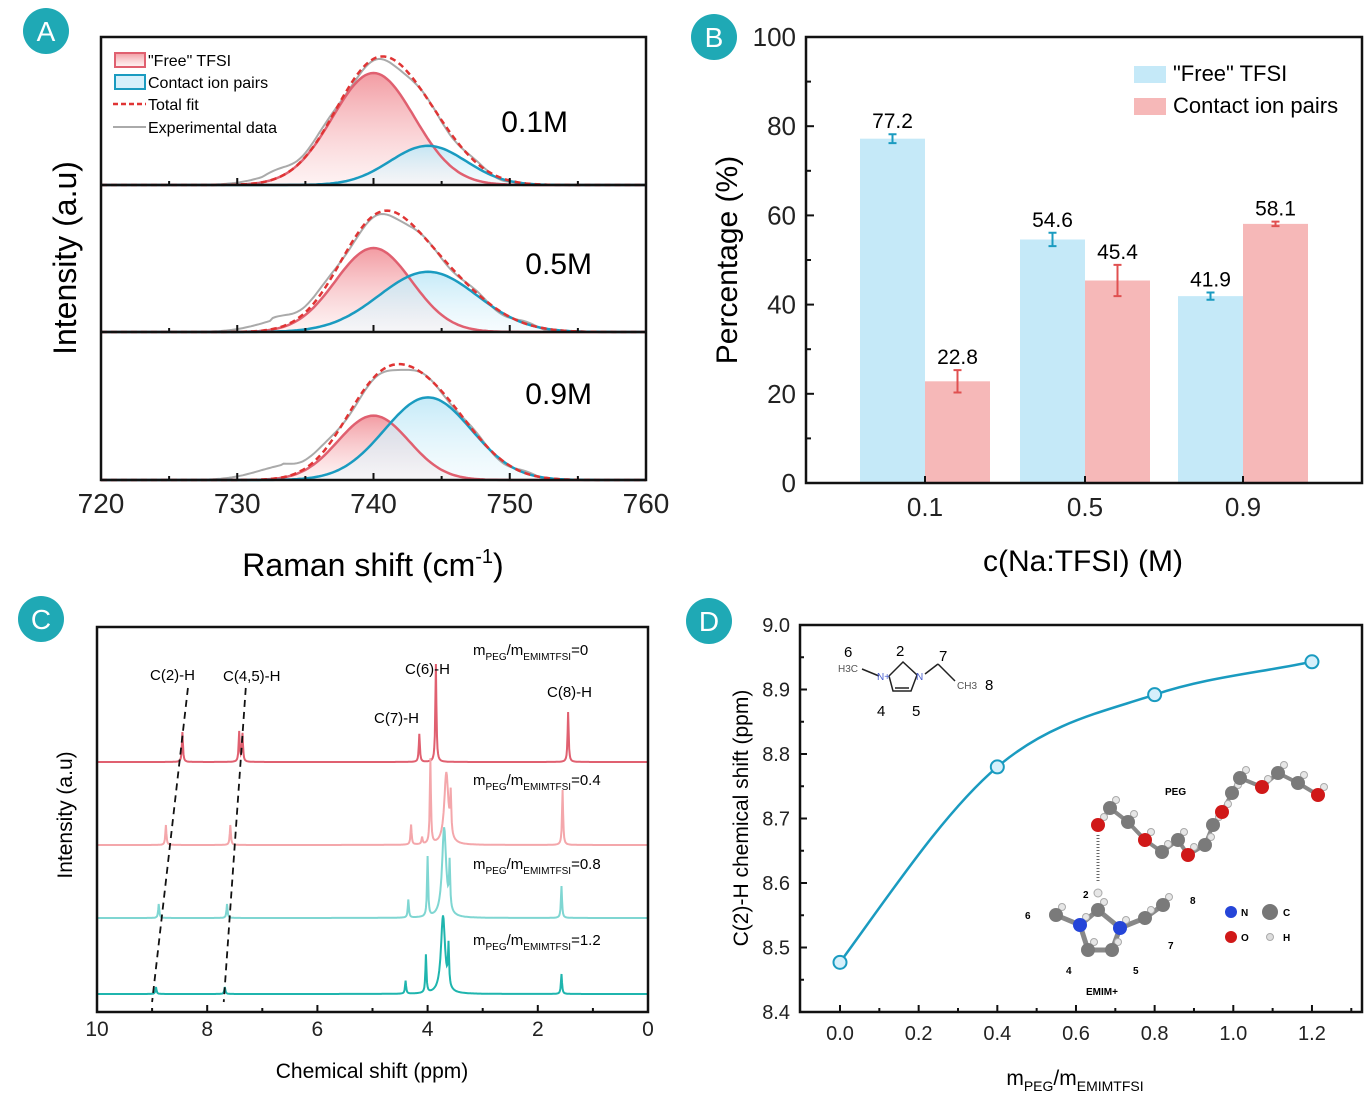  I want to click on badge-label: B, so click(714, 37).